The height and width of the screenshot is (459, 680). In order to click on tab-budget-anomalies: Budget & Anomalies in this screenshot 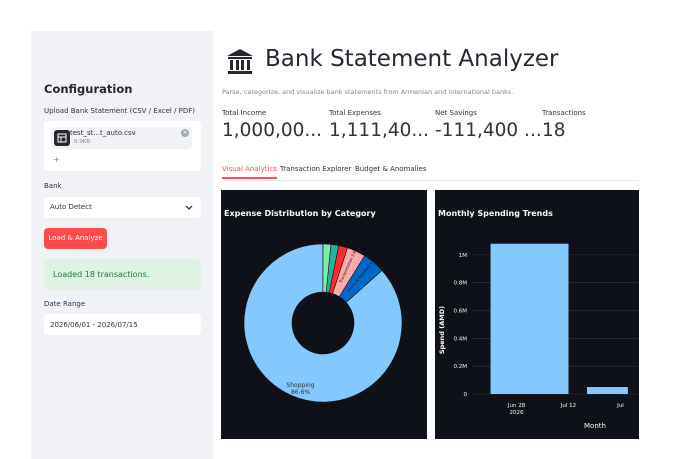, I will do `click(391, 169)`.